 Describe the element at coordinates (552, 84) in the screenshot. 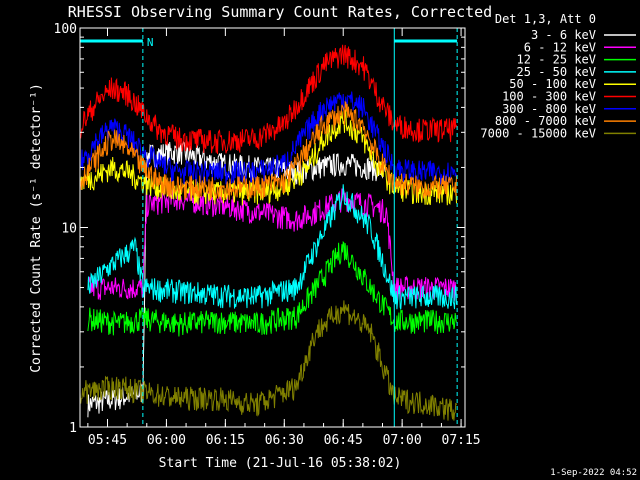

I see `legend-label: 50 - 100 keV` at that location.